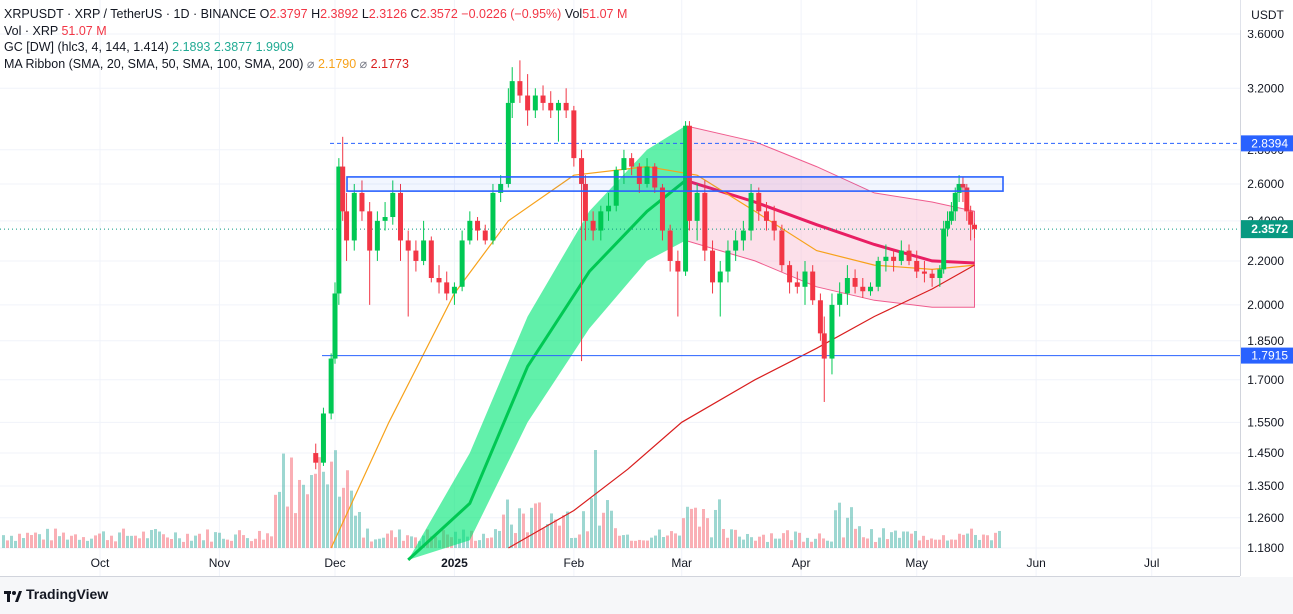 Image resolution: width=1293 pixels, height=614 pixels. Describe the element at coordinates (315, 31) in the screenshot. I see `legend-volume-row: Vol · XRP 51.07 M` at that location.